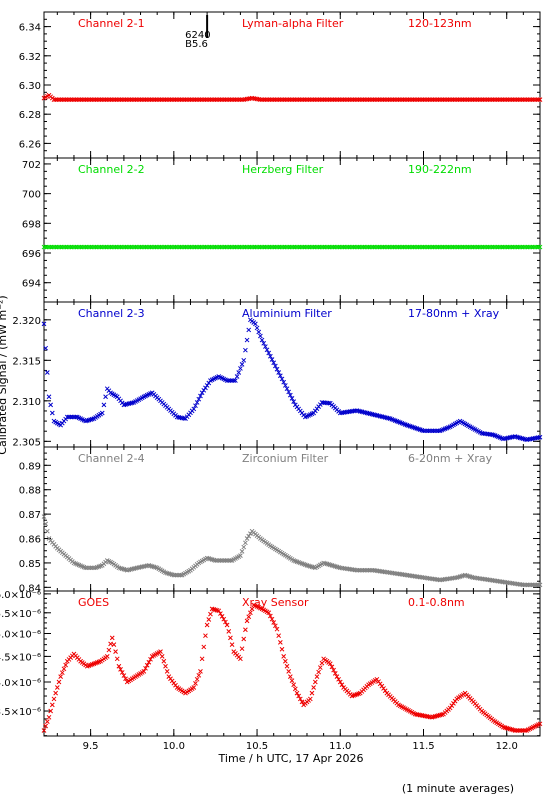 The image size is (550, 804). I want to click on x-axis-label: Time / h UTC, 17 Apr 2026, so click(291, 758).